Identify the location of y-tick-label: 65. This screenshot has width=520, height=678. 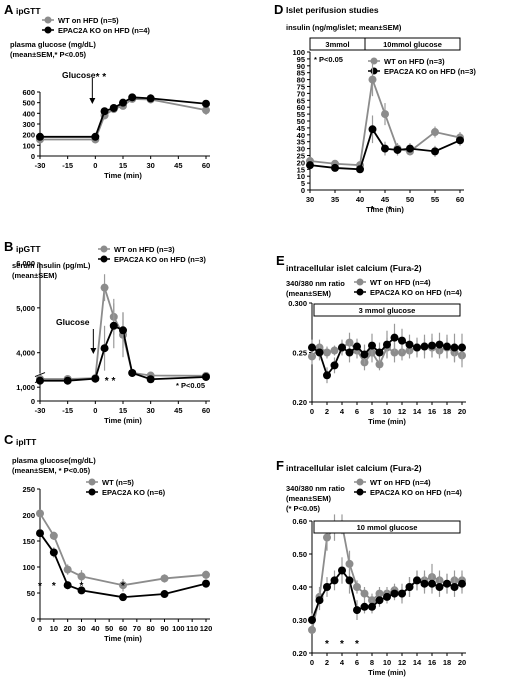
(301, 100).